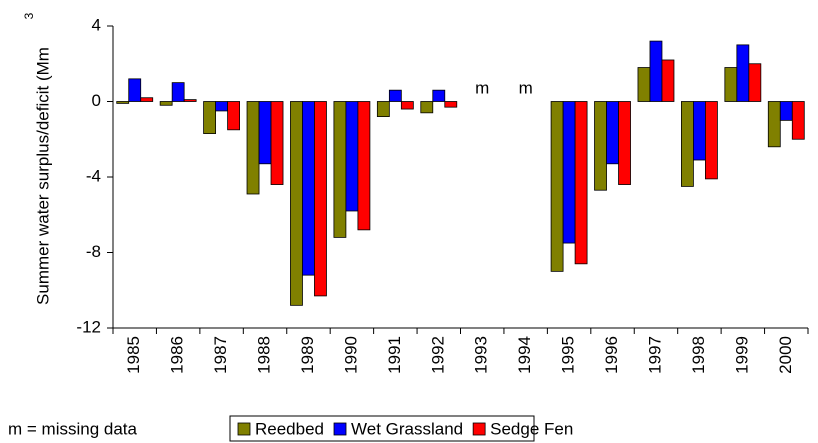 The width and height of the screenshot is (818, 443). Describe the element at coordinates (93, 251) in the screenshot. I see `y-tick-label: -8` at that location.